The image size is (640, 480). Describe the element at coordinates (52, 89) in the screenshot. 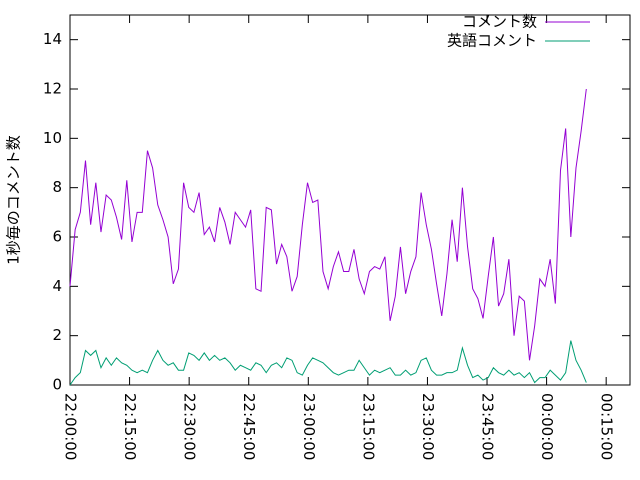

I see `y-tick-label: 12` at that location.